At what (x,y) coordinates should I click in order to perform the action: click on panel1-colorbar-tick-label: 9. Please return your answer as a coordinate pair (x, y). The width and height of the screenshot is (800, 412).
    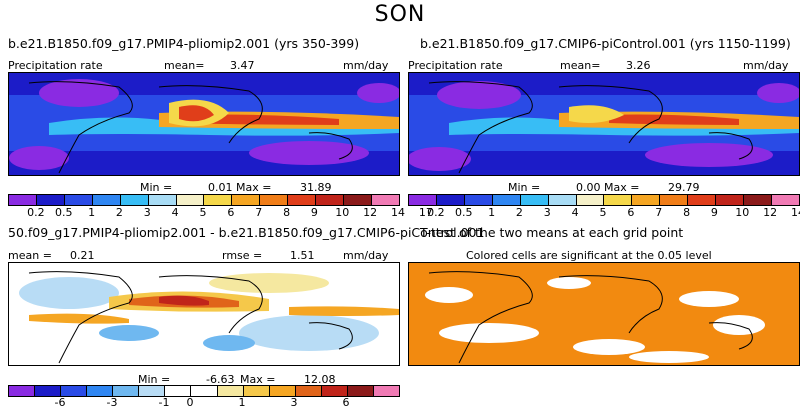
    Looking at the image, I should click on (314, 212).